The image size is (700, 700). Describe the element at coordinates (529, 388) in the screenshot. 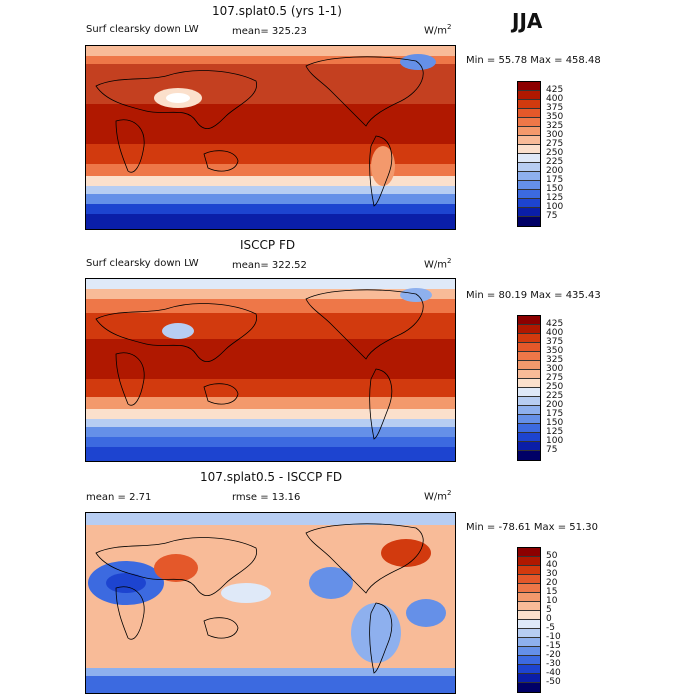

I see `panel2-colorbar` at that location.